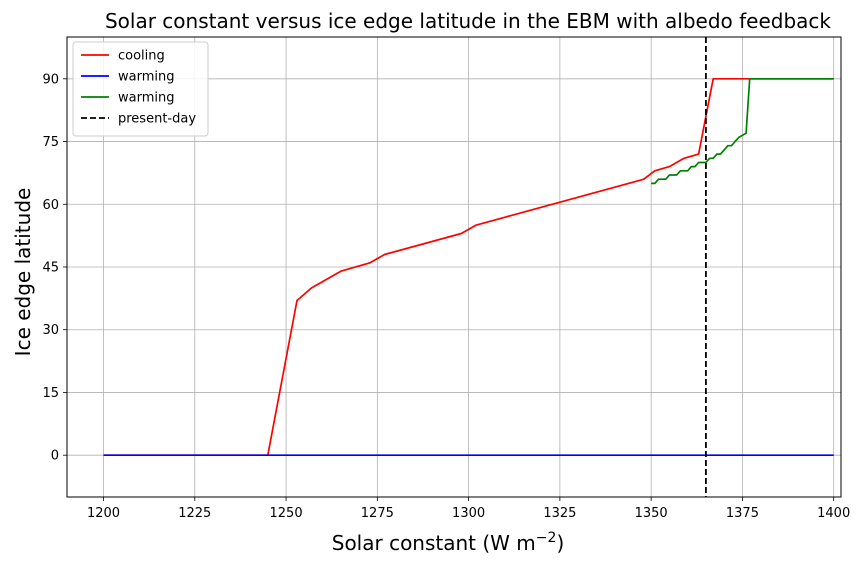  What do you see at coordinates (651, 513) in the screenshot?
I see `x-tick-label: 1350` at bounding box center [651, 513].